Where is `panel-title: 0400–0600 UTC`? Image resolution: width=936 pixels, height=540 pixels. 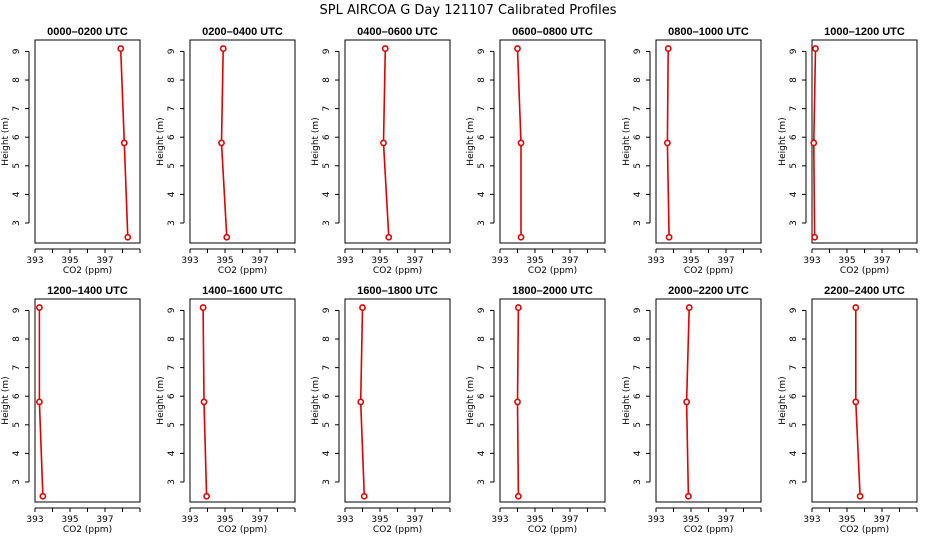
panel-title: 0400–0600 UTC is located at coordinates (397, 32).